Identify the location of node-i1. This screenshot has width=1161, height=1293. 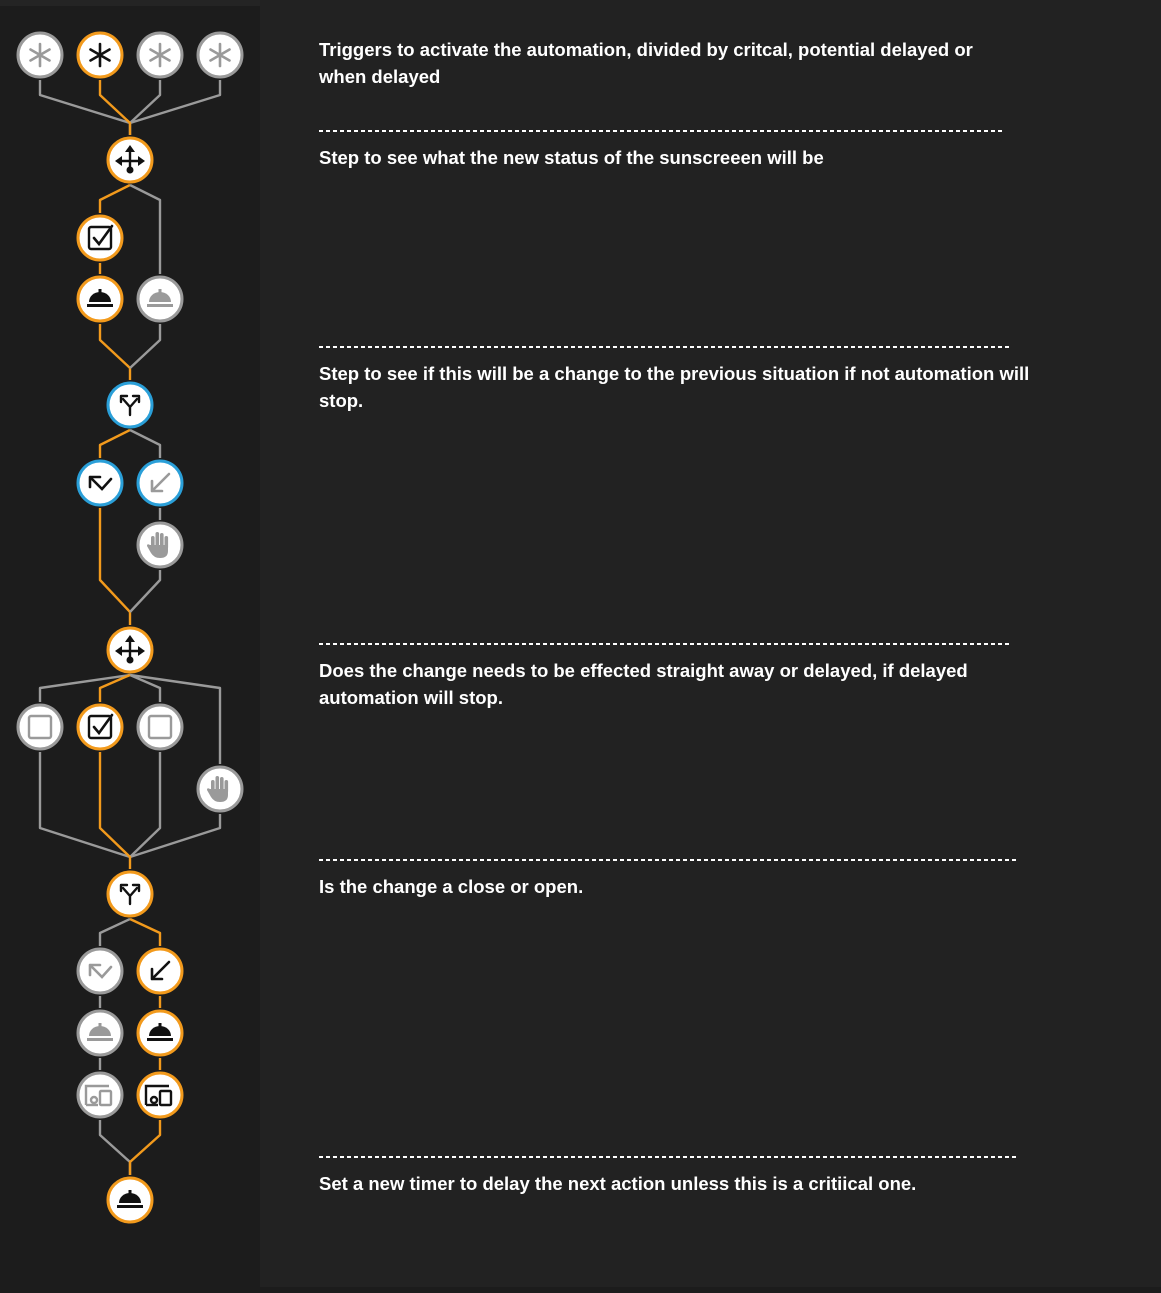
(130, 405).